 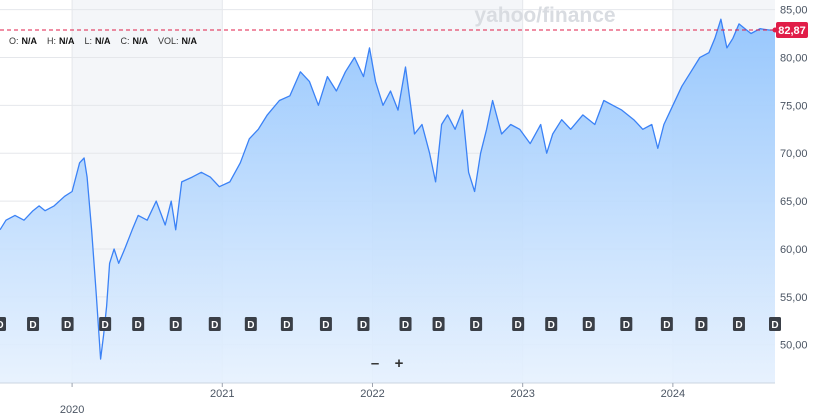 I want to click on y-tick-label: 50,00, so click(x=794, y=346).